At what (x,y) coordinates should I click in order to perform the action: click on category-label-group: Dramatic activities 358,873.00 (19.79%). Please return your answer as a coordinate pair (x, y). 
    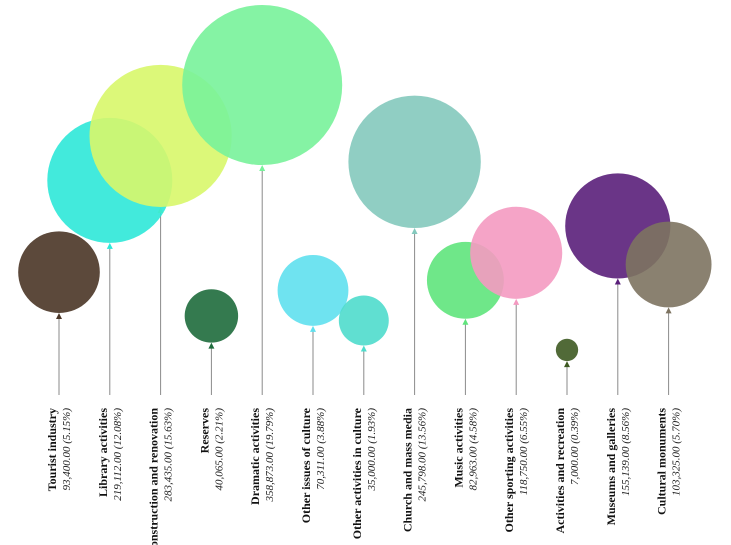
    Looking at the image, I should click on (262, 456).